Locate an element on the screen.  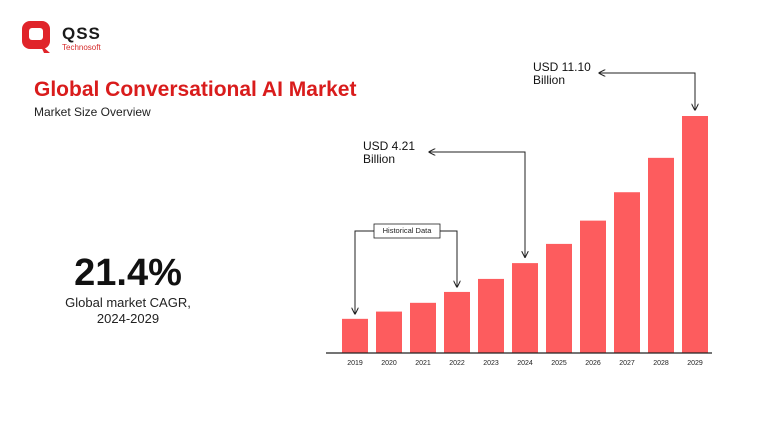
x-tick-label: 2028 is located at coordinates (661, 363).